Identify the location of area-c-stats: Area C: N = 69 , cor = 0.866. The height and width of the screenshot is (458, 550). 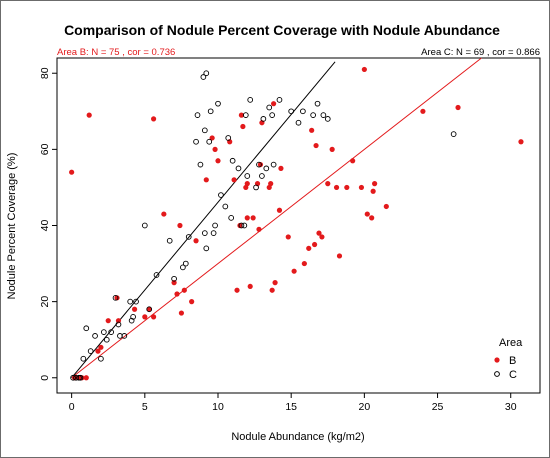
(480, 52).